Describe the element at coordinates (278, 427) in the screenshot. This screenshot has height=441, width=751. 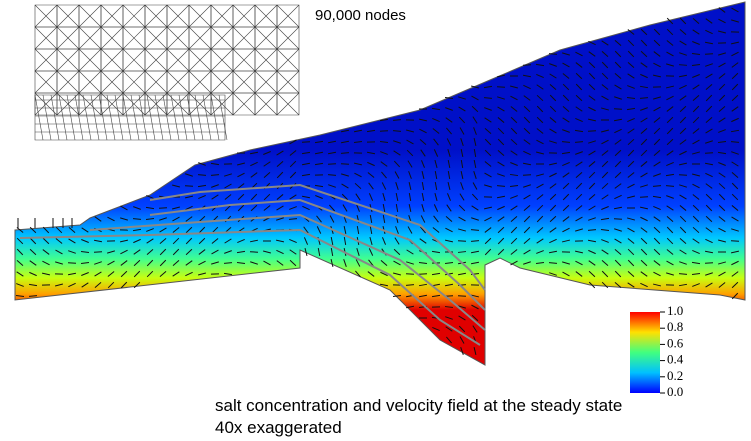
I see `caption-line: 40x exaggerated` at that location.